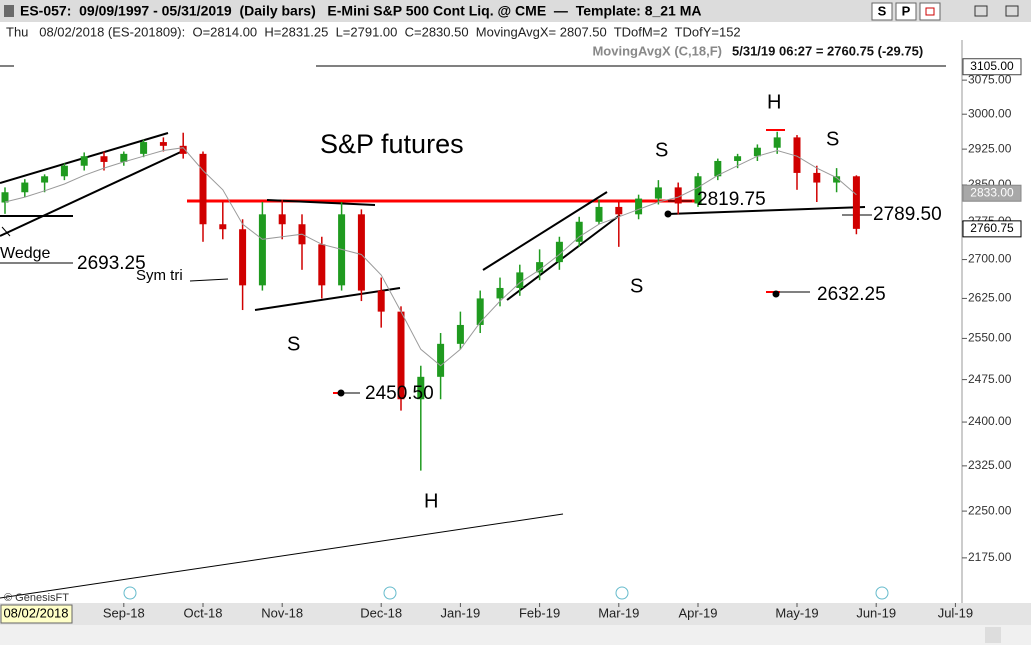 Image resolution: width=1031 pixels, height=652 pixels. What do you see at coordinates (36, 598) in the screenshot?
I see `copyright: © GenesisFT` at bounding box center [36, 598].